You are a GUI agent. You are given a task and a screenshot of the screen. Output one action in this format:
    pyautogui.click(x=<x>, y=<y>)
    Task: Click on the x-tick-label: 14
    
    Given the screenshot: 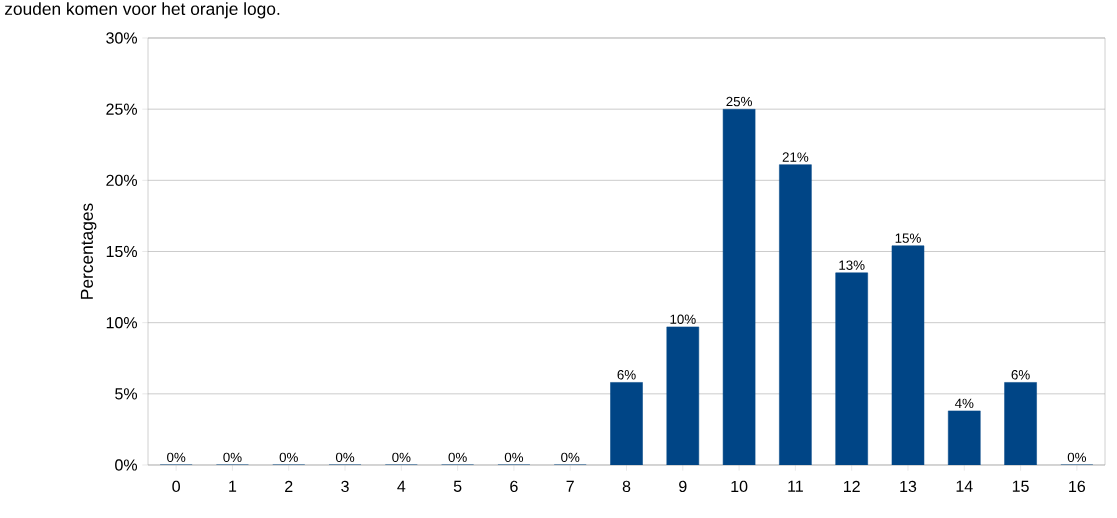 What is the action you would take?
    pyautogui.click(x=964, y=486)
    